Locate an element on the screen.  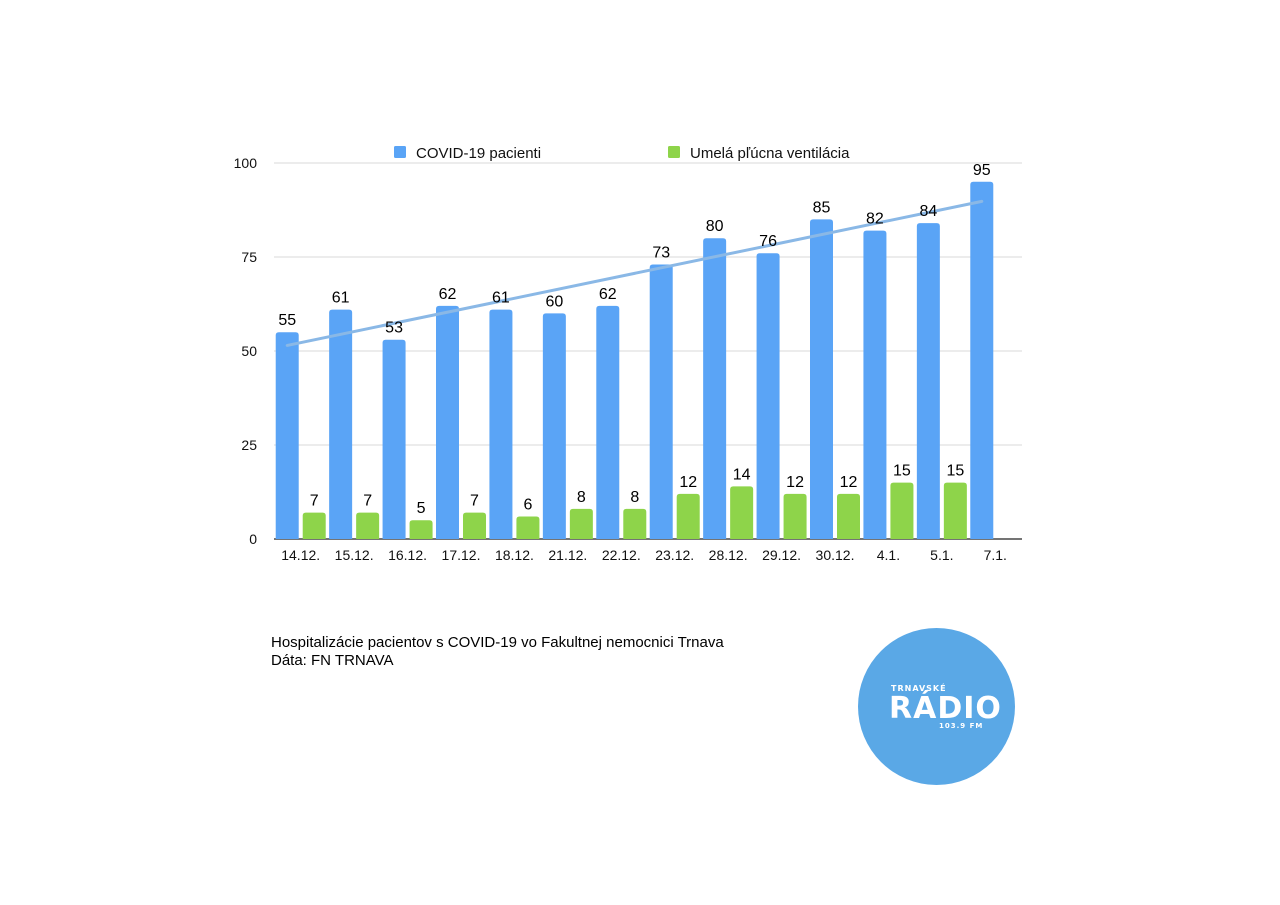
y-axis-ticks: 0 25 50 75 100 is located at coordinates (246, 351).